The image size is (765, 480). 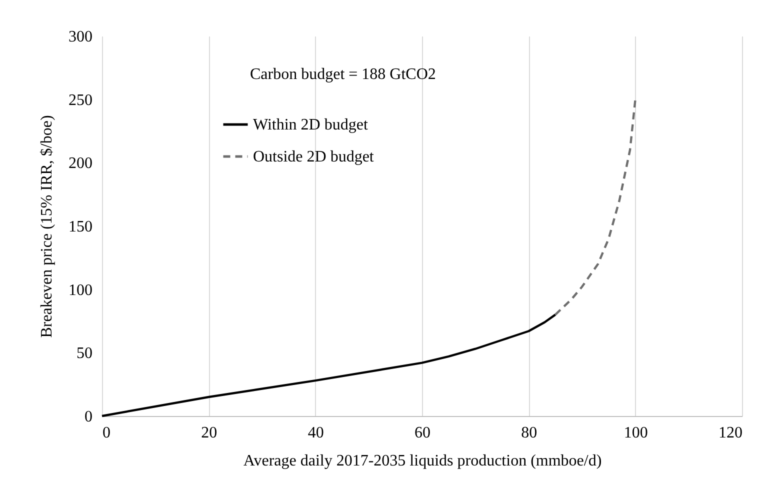 I want to click on x-tick-label: 100, so click(x=636, y=433).